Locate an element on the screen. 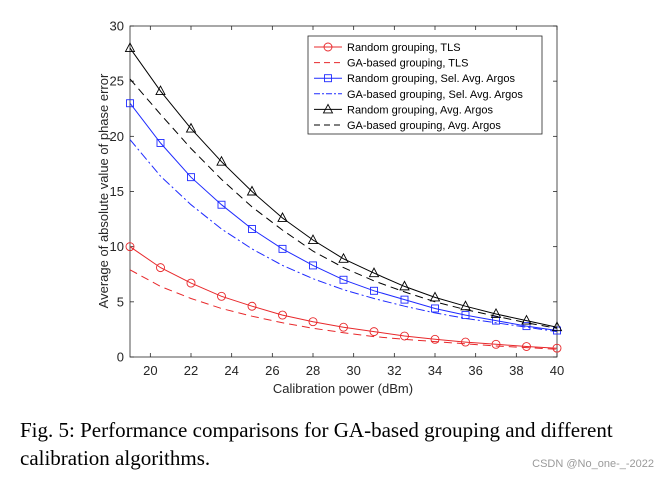 The height and width of the screenshot is (480, 664). x-tick-label: 24 is located at coordinates (231, 370).